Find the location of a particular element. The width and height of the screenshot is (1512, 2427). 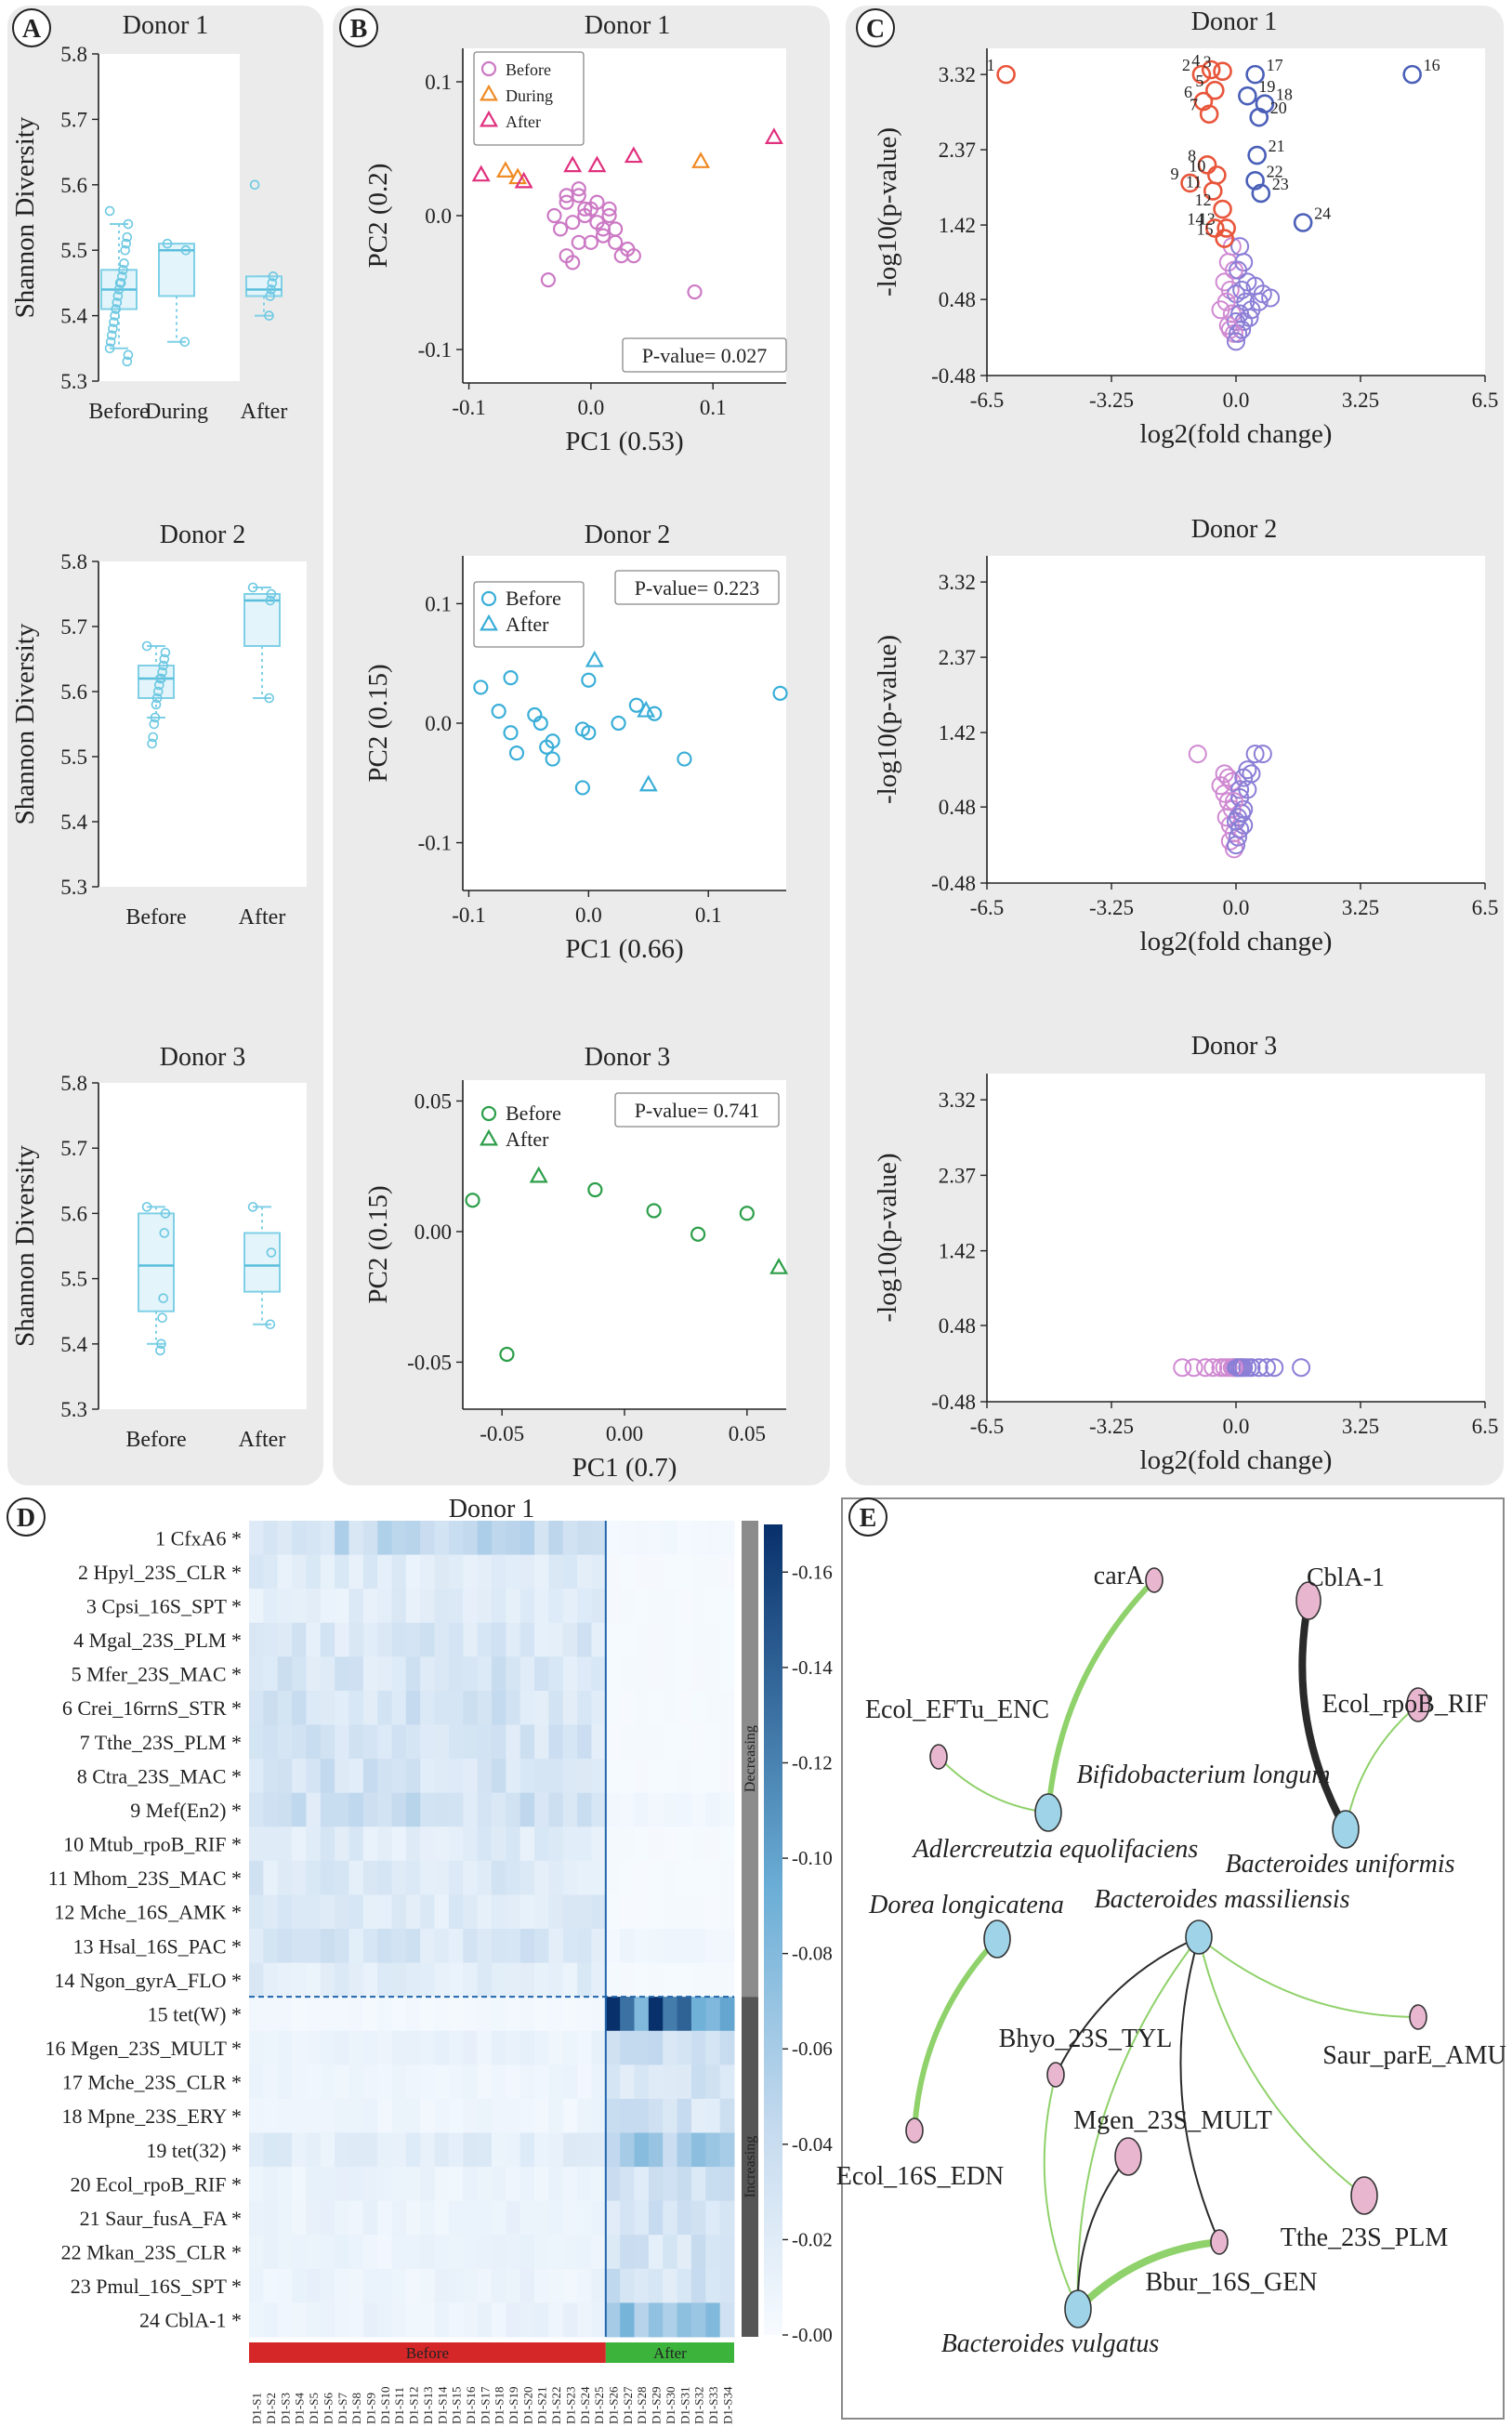

row-label: 13 Hsal_16S_PAC * is located at coordinates (157, 1946).